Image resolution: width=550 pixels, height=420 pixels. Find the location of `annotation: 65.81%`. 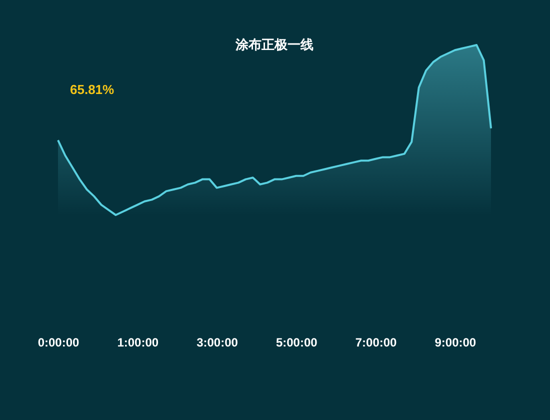

annotation: 65.81% is located at coordinates (92, 89).